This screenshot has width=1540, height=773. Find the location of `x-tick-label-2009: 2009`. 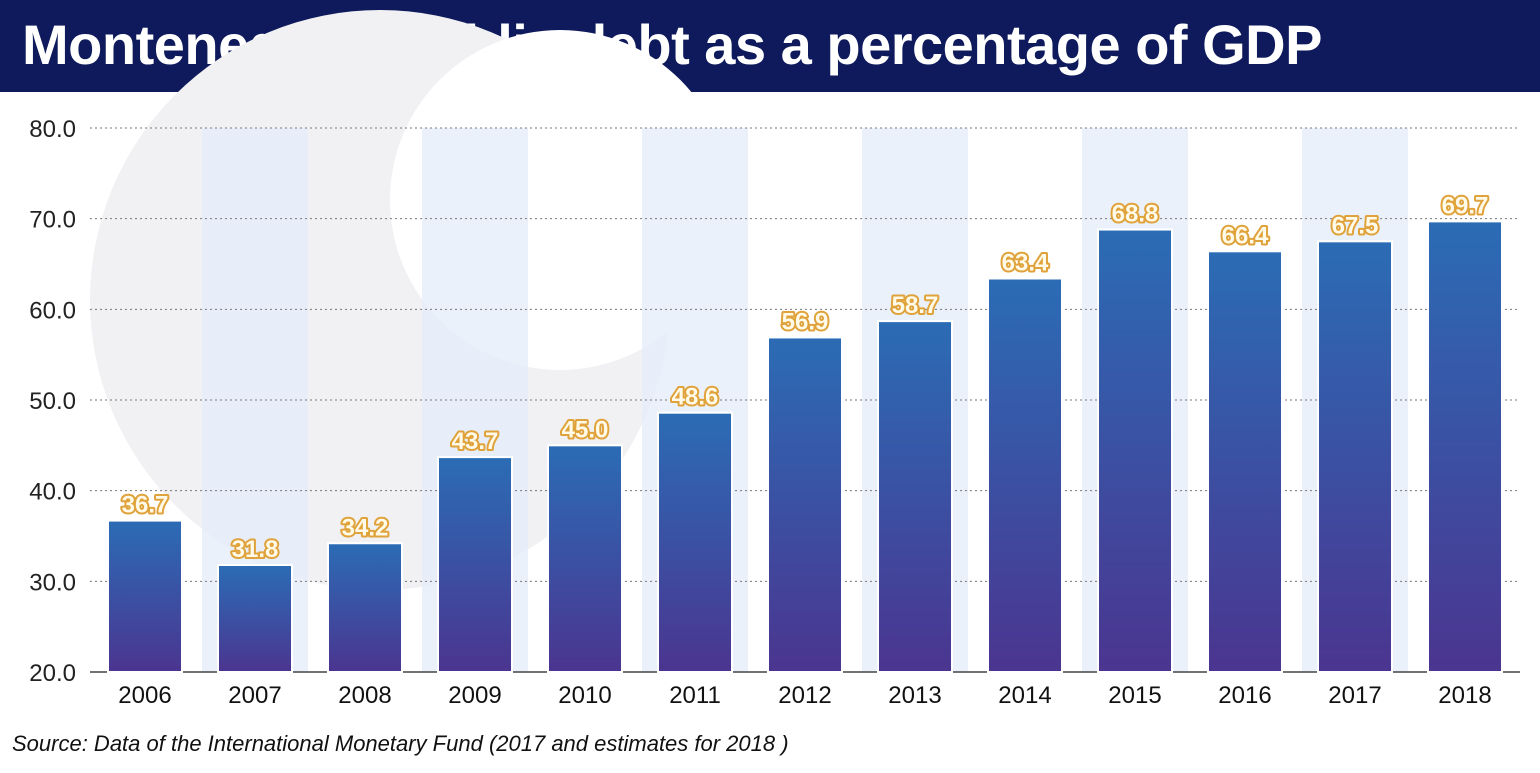

x-tick-label-2009: 2009 is located at coordinates (474, 695).